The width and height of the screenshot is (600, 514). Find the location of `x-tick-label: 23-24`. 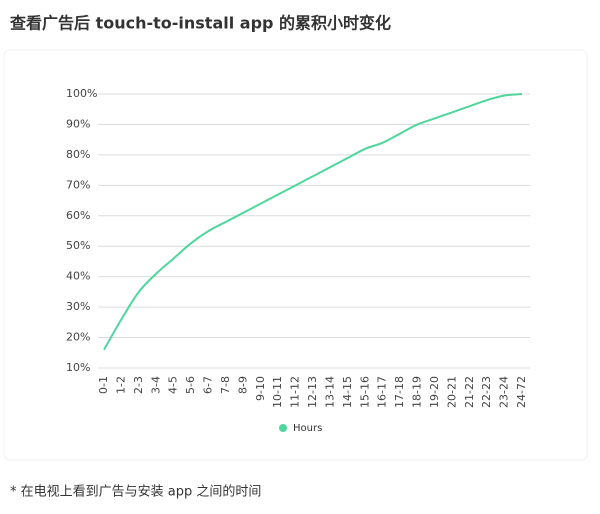

x-tick-label: 23-24 is located at coordinates (504, 392).